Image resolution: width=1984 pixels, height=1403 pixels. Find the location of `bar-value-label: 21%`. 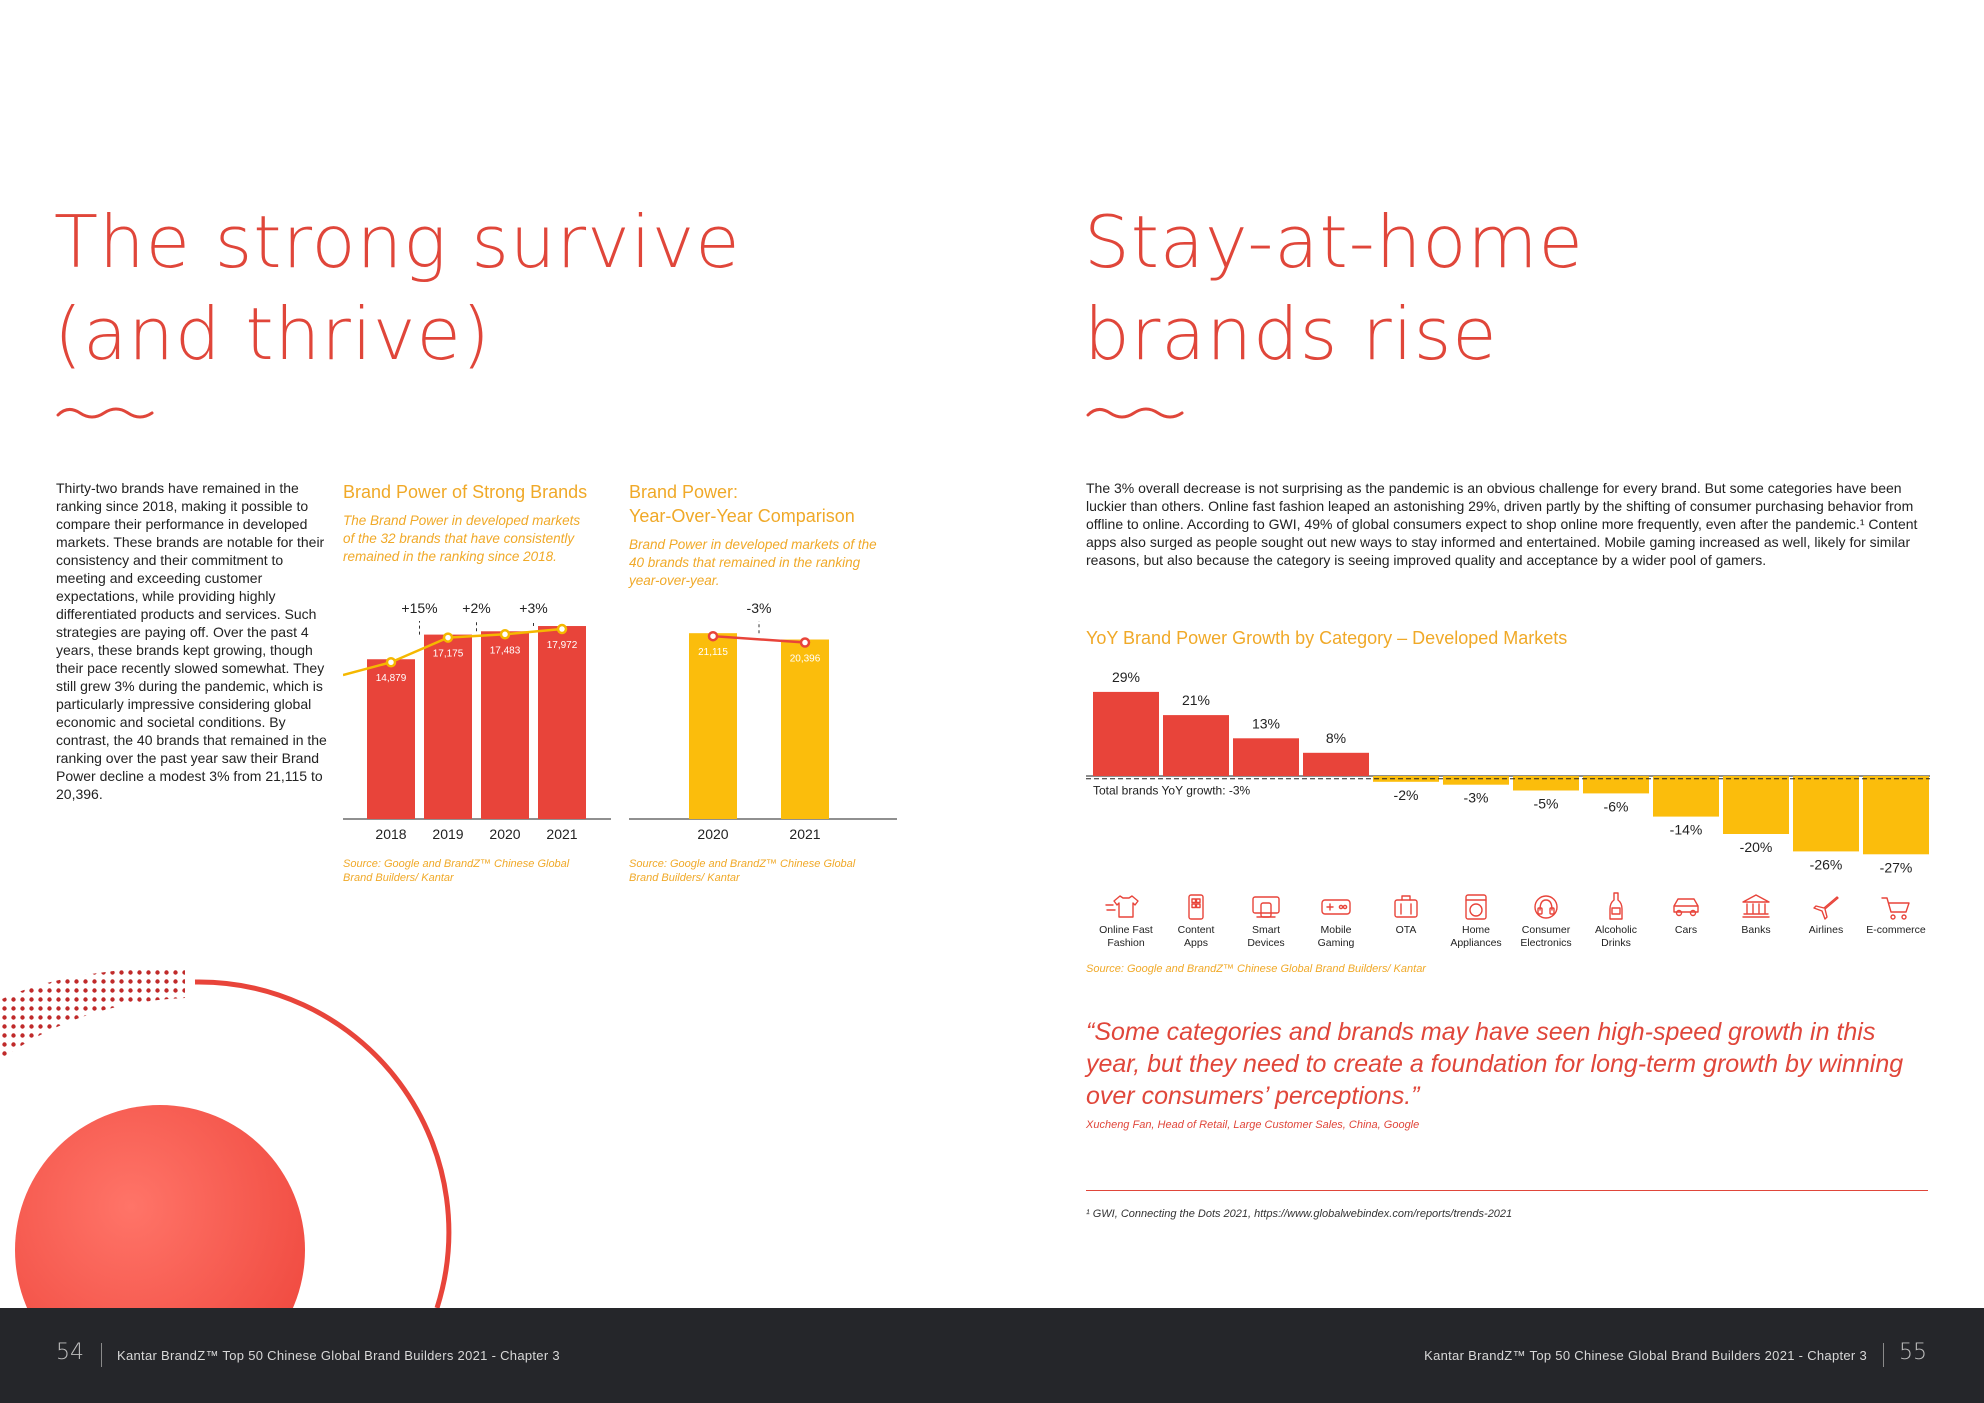

bar-value-label: 21% is located at coordinates (1196, 700).